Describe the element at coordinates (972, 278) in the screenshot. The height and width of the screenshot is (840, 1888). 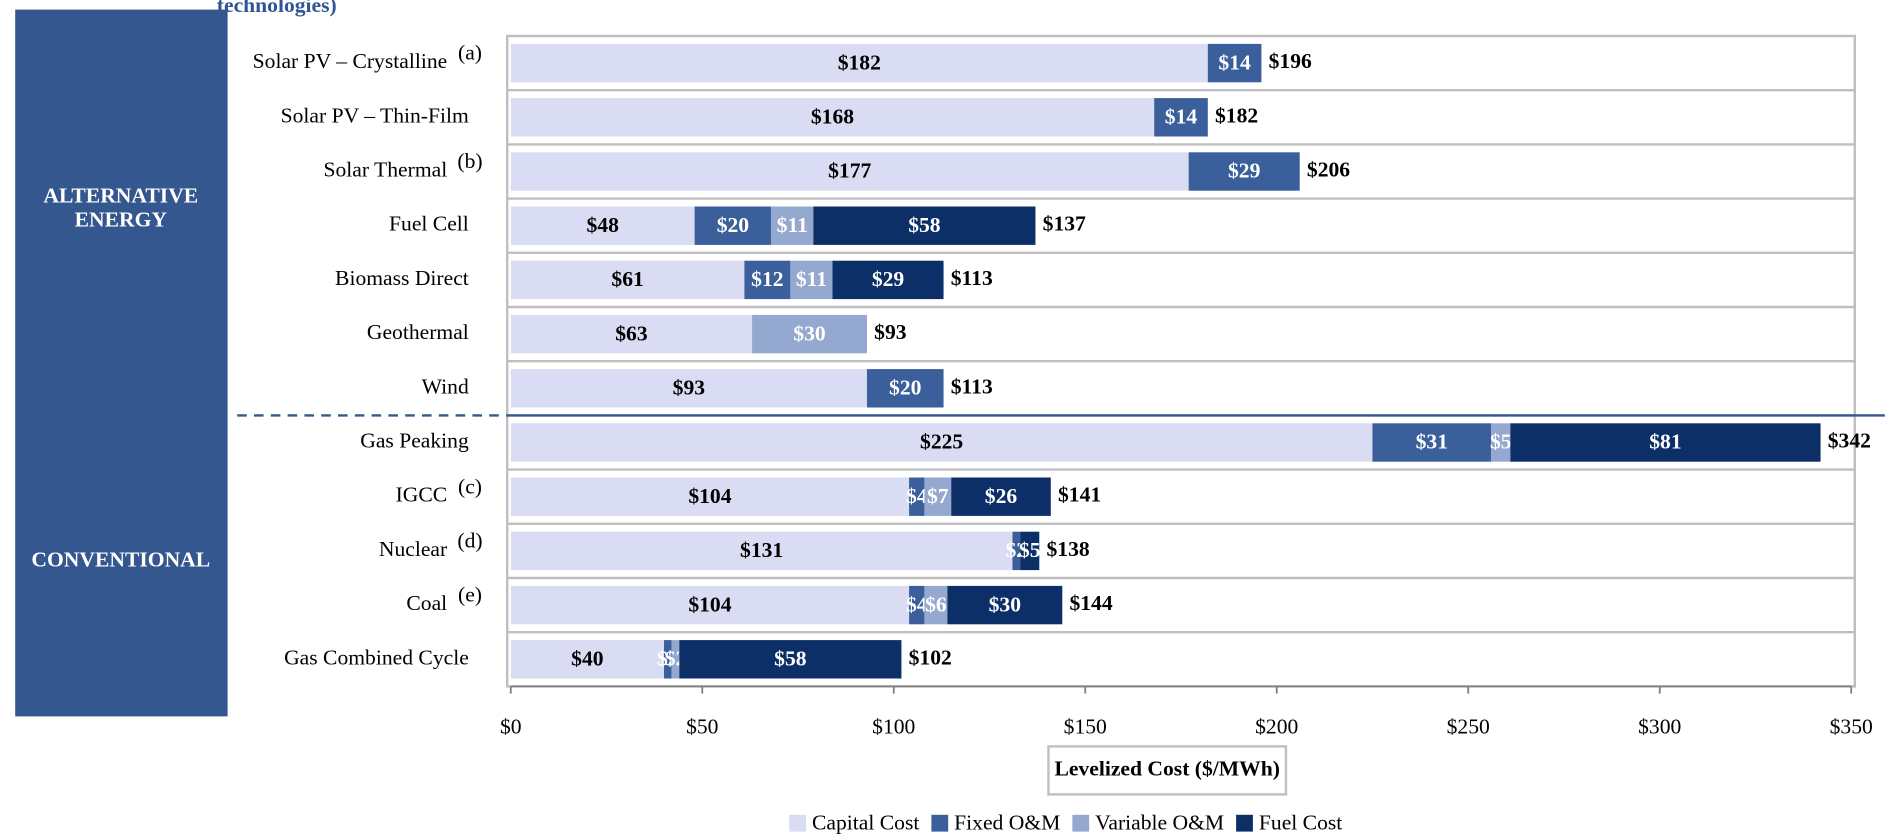
I see `total-label: $113` at that location.